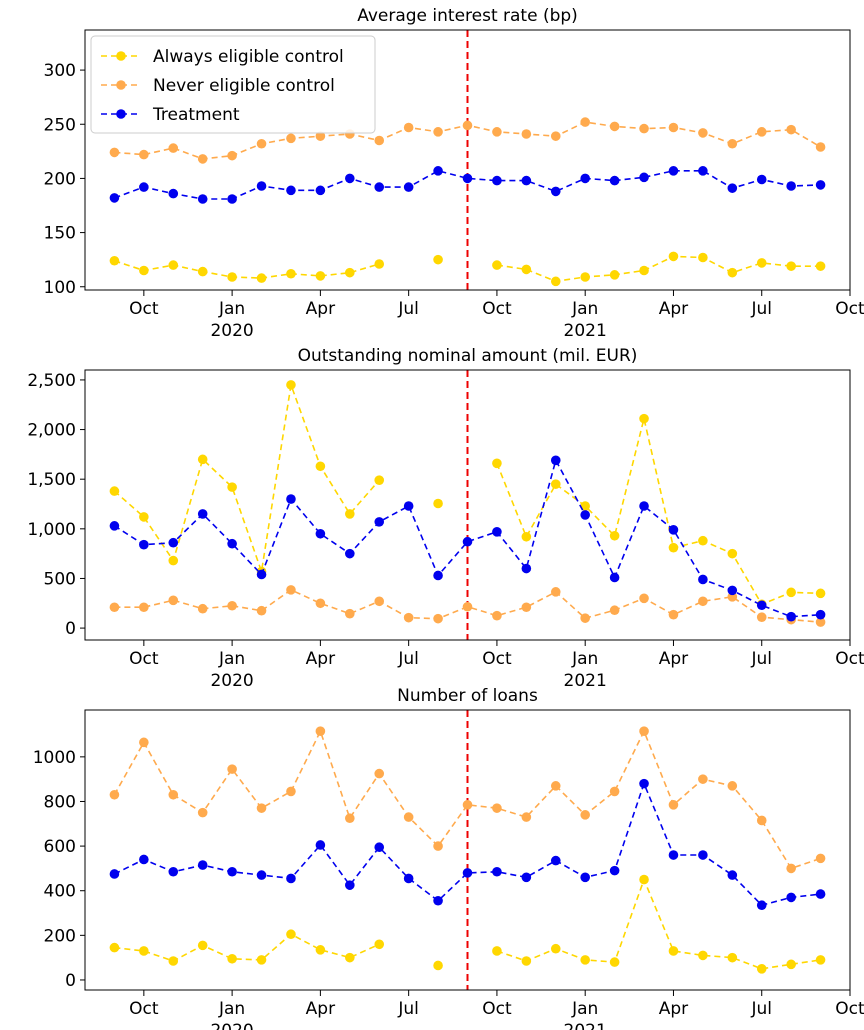 This screenshot has height=1030, width=864. What do you see at coordinates (60, 125) in the screenshot?
I see `y-tick-label: 250` at bounding box center [60, 125].